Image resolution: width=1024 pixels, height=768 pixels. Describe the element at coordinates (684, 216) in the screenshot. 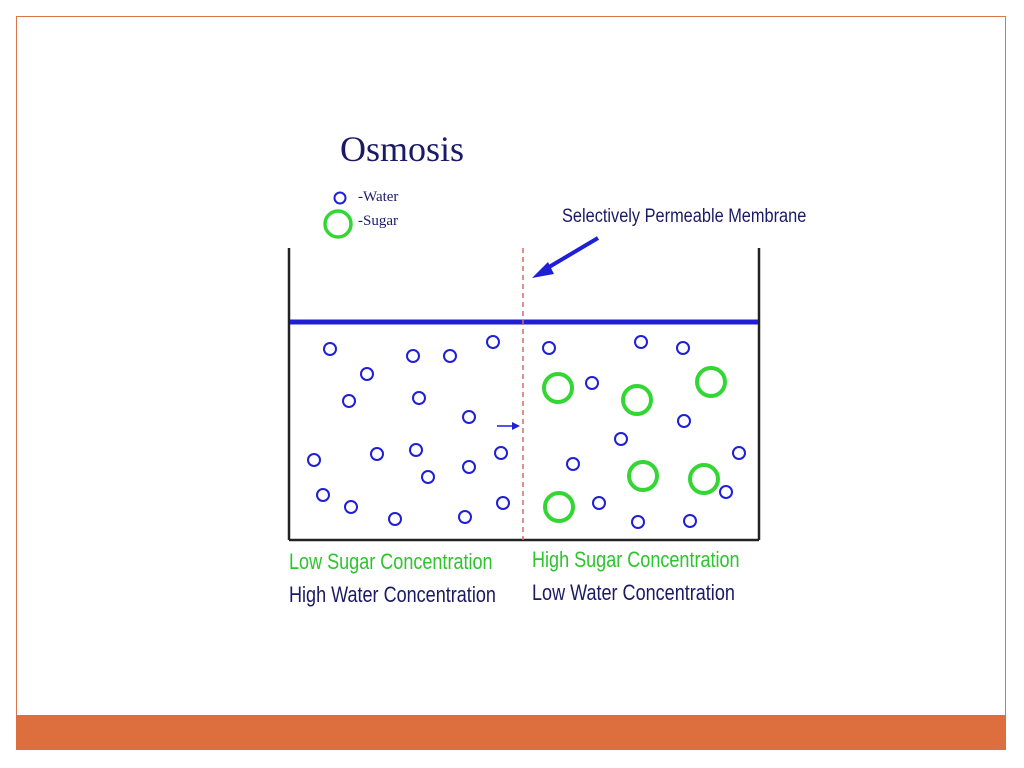

I see `membrane-label: Selectively Permeable Membrane` at that location.